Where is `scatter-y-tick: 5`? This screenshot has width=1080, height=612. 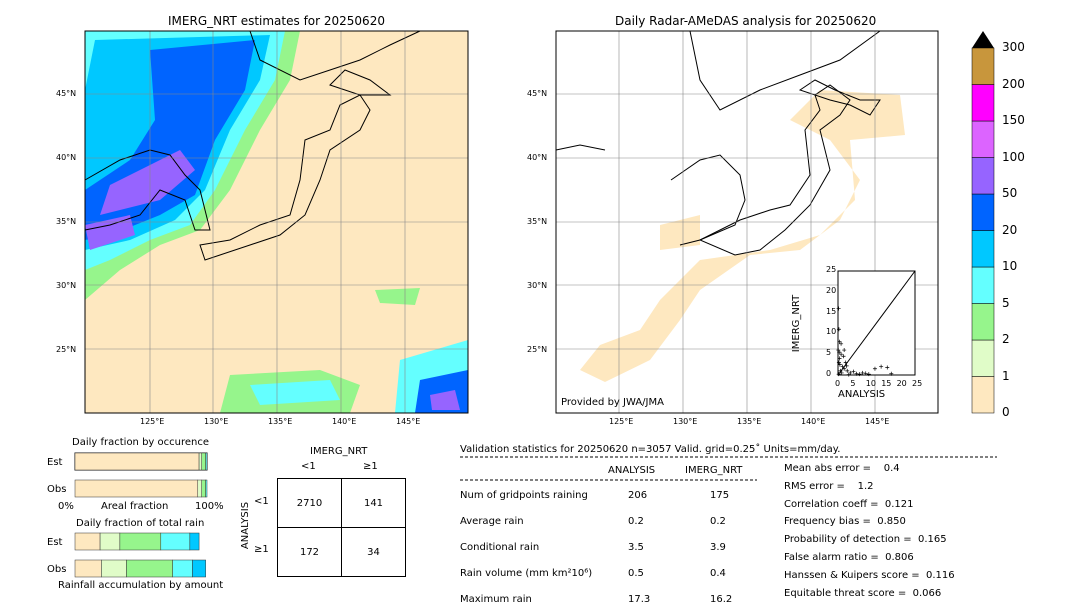
scatter-y-tick: 5 is located at coordinates (829, 353).